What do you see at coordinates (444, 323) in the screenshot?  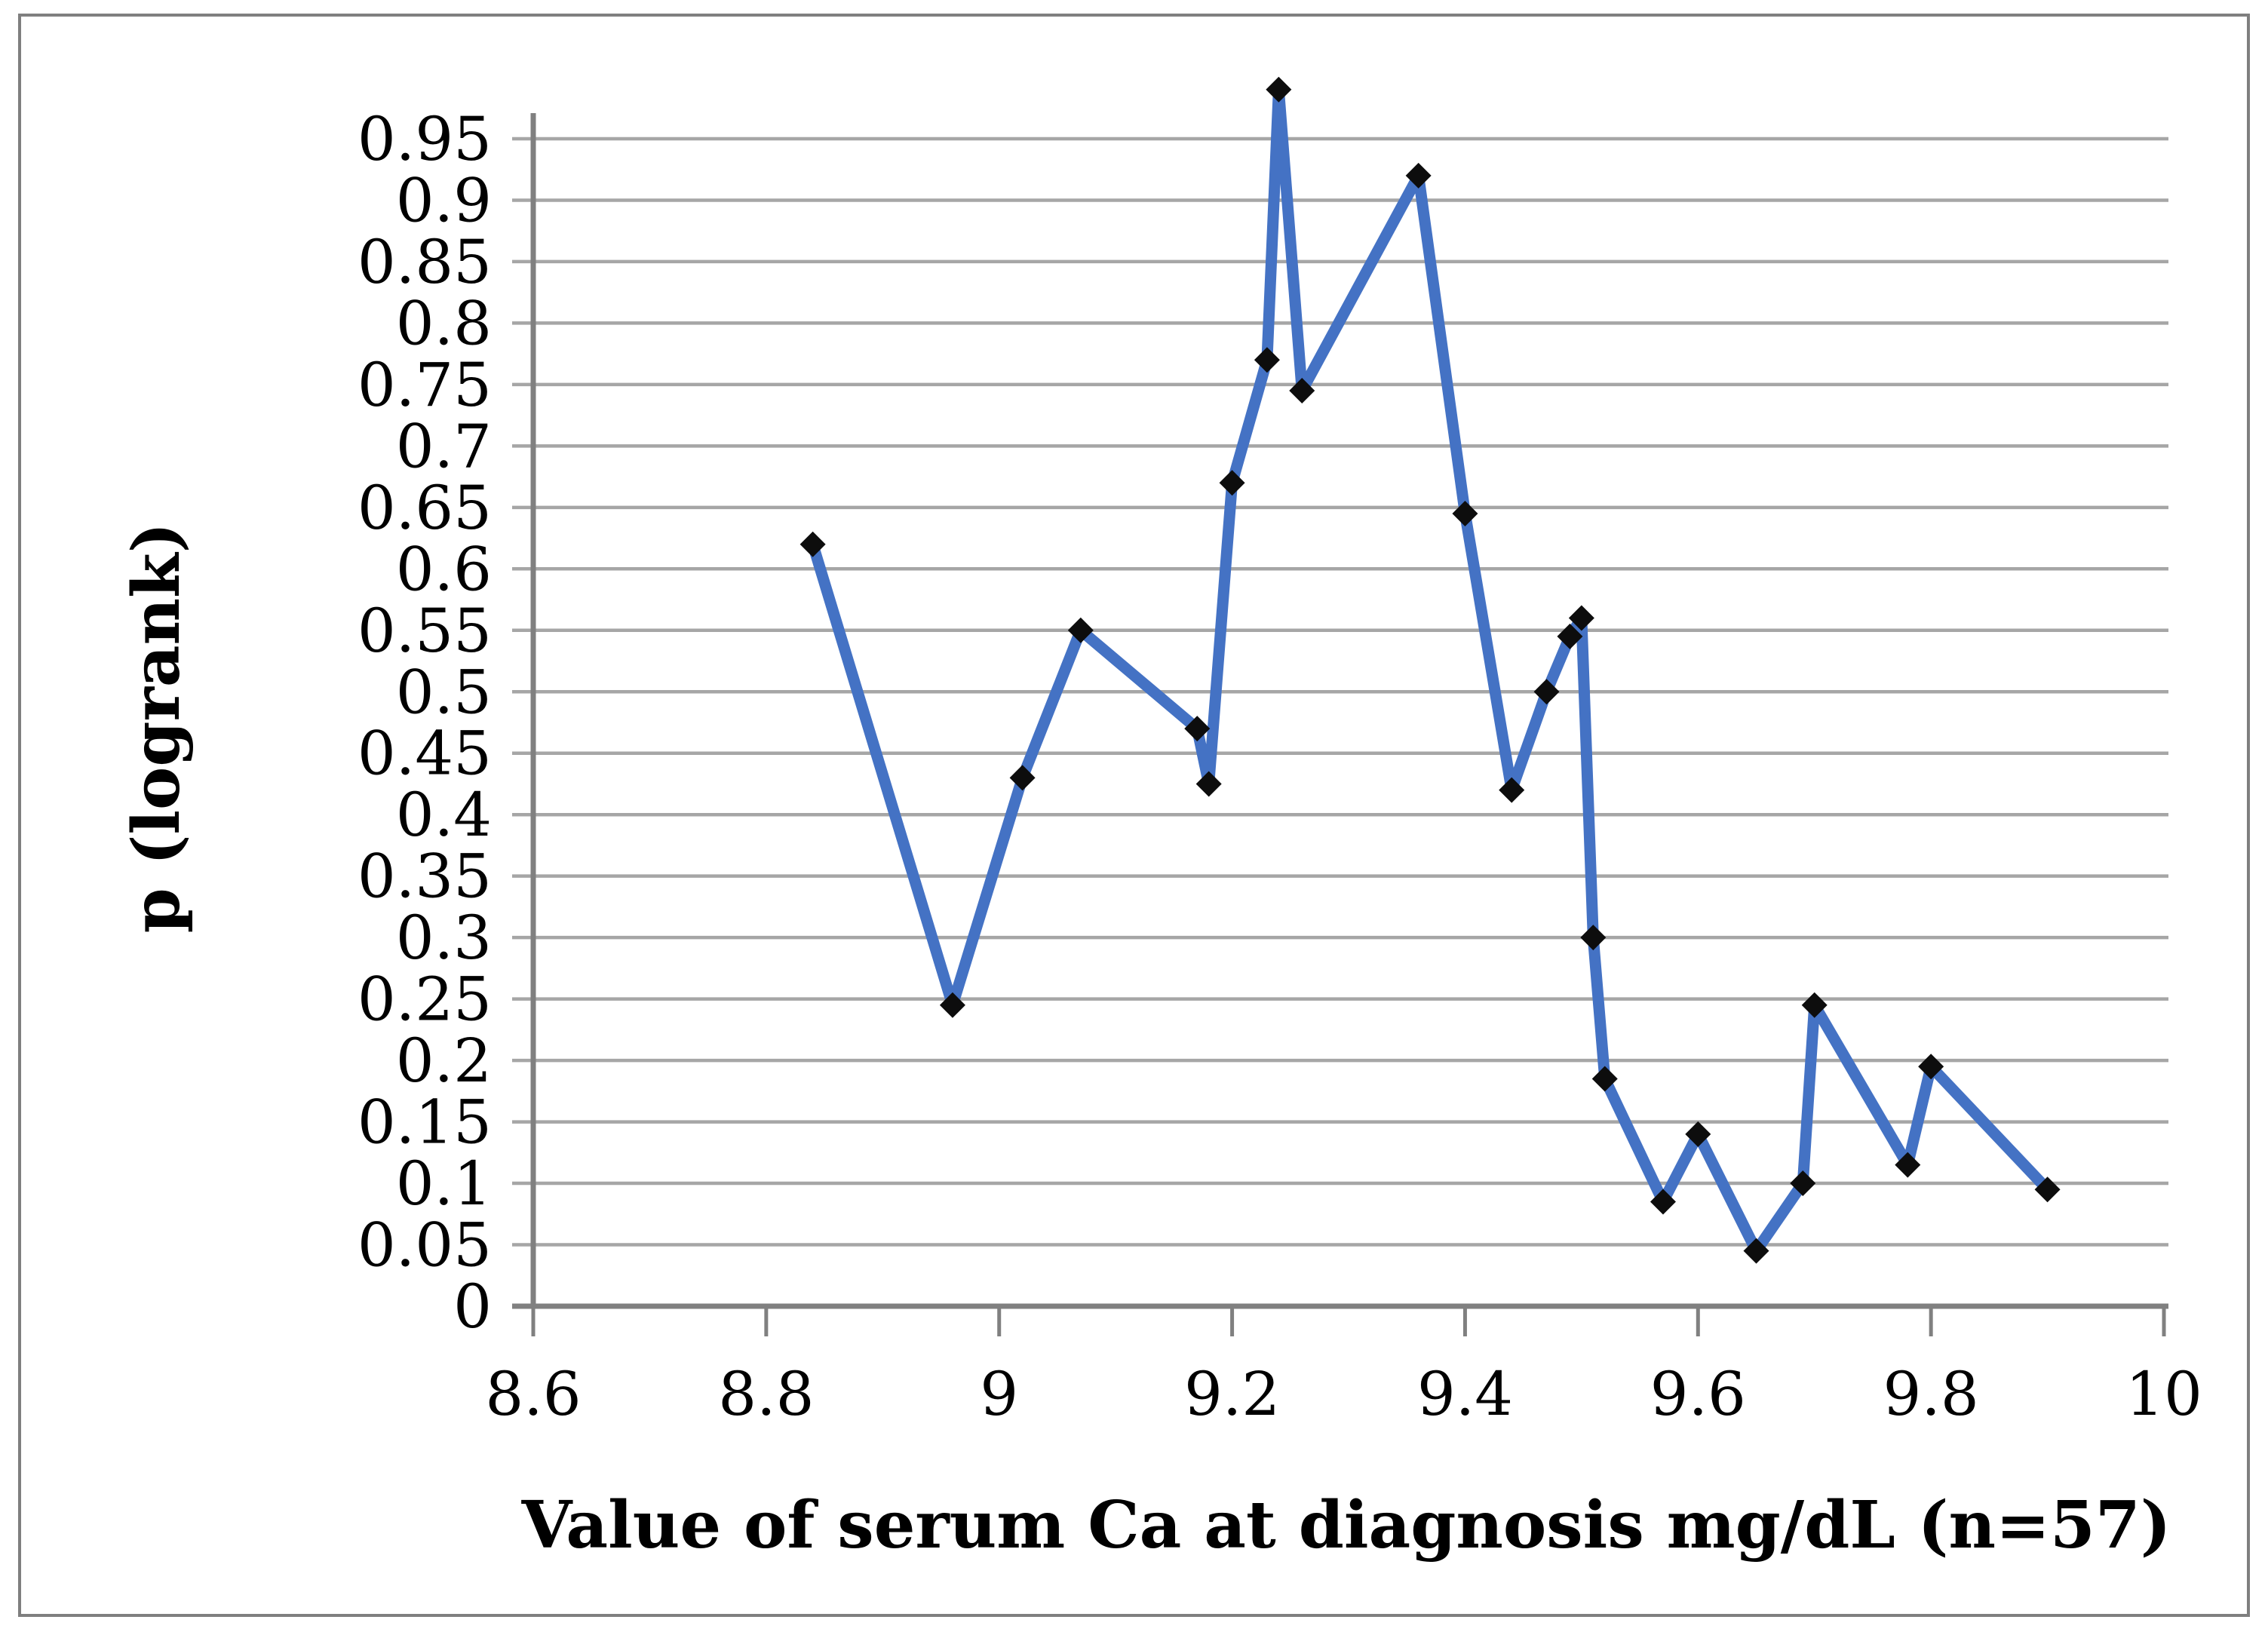 I see `y-tick-label: 0.8` at bounding box center [444, 323].